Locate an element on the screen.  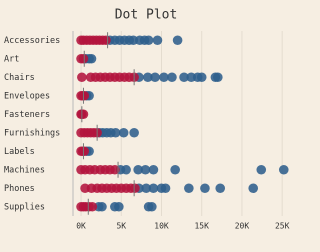
x-tick-label: 20K is located at coordinates (242, 226).